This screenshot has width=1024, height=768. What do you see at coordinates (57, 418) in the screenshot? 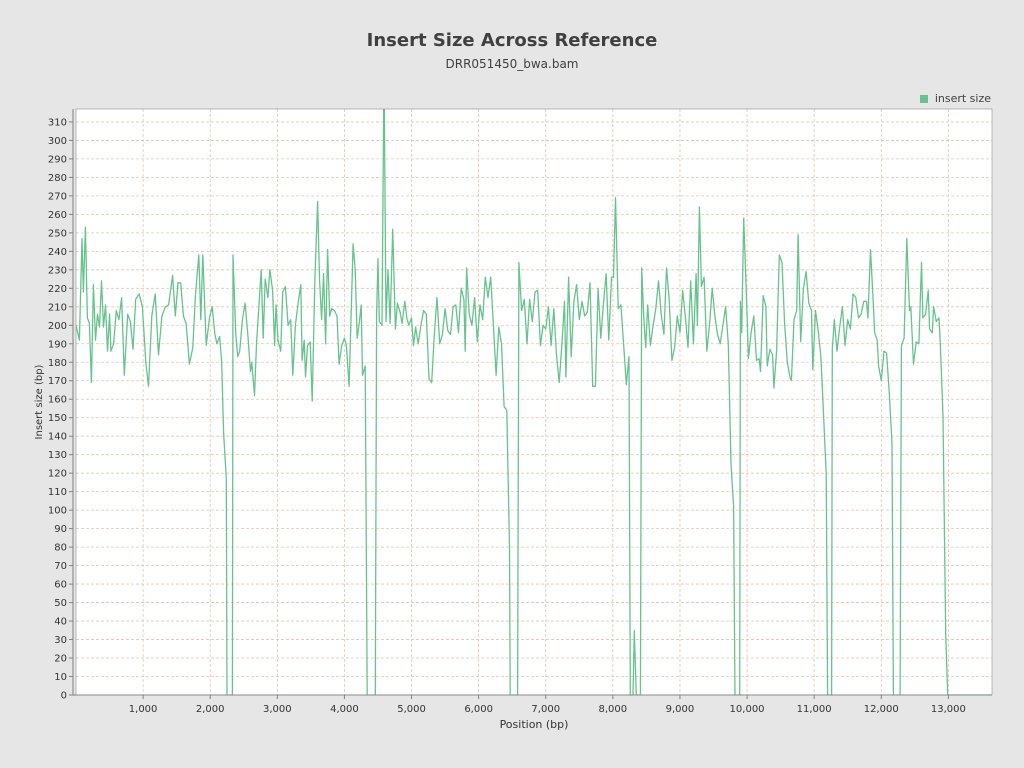
I see `y-tick-label: 150` at bounding box center [57, 418].